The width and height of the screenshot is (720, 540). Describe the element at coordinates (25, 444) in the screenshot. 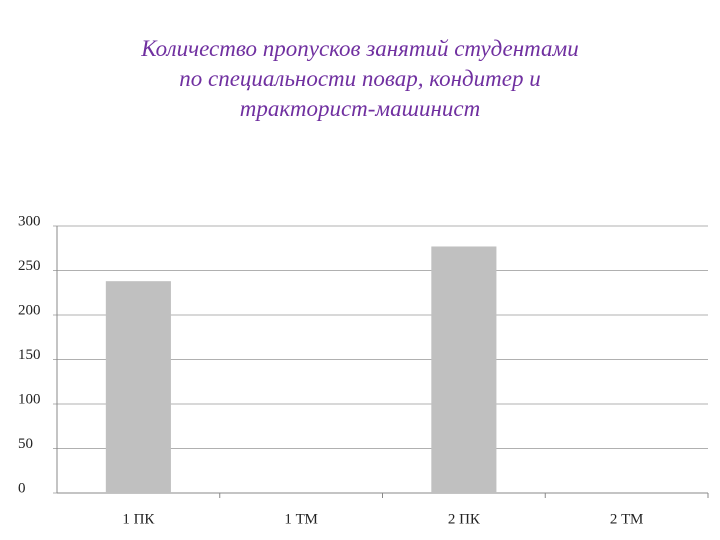

I see `y-tick-label: 50` at that location.